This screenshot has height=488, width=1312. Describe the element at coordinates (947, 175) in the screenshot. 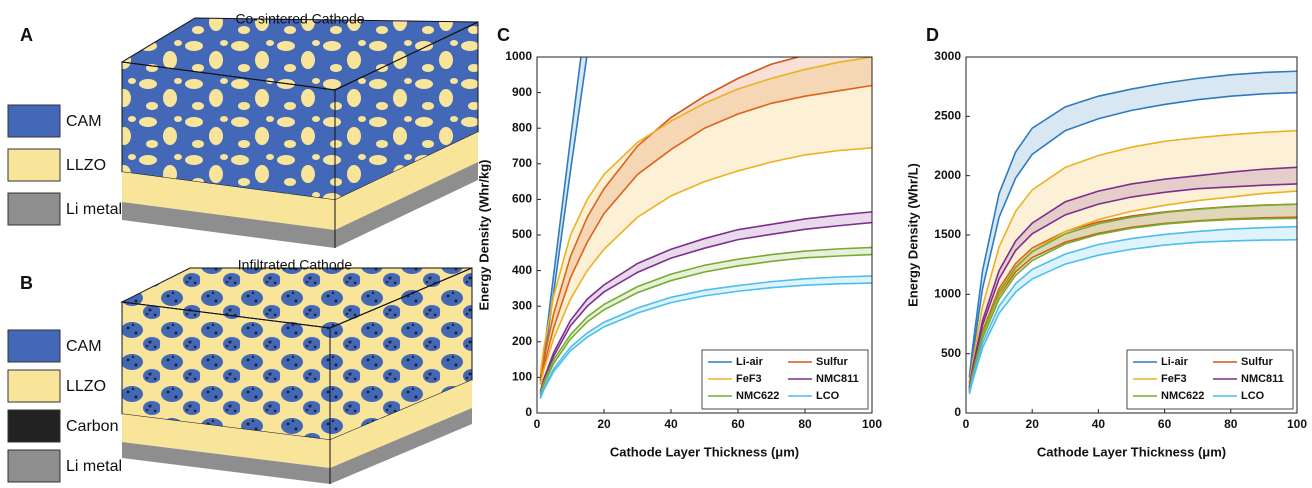

I see `y-tick-label: 2000` at that location.